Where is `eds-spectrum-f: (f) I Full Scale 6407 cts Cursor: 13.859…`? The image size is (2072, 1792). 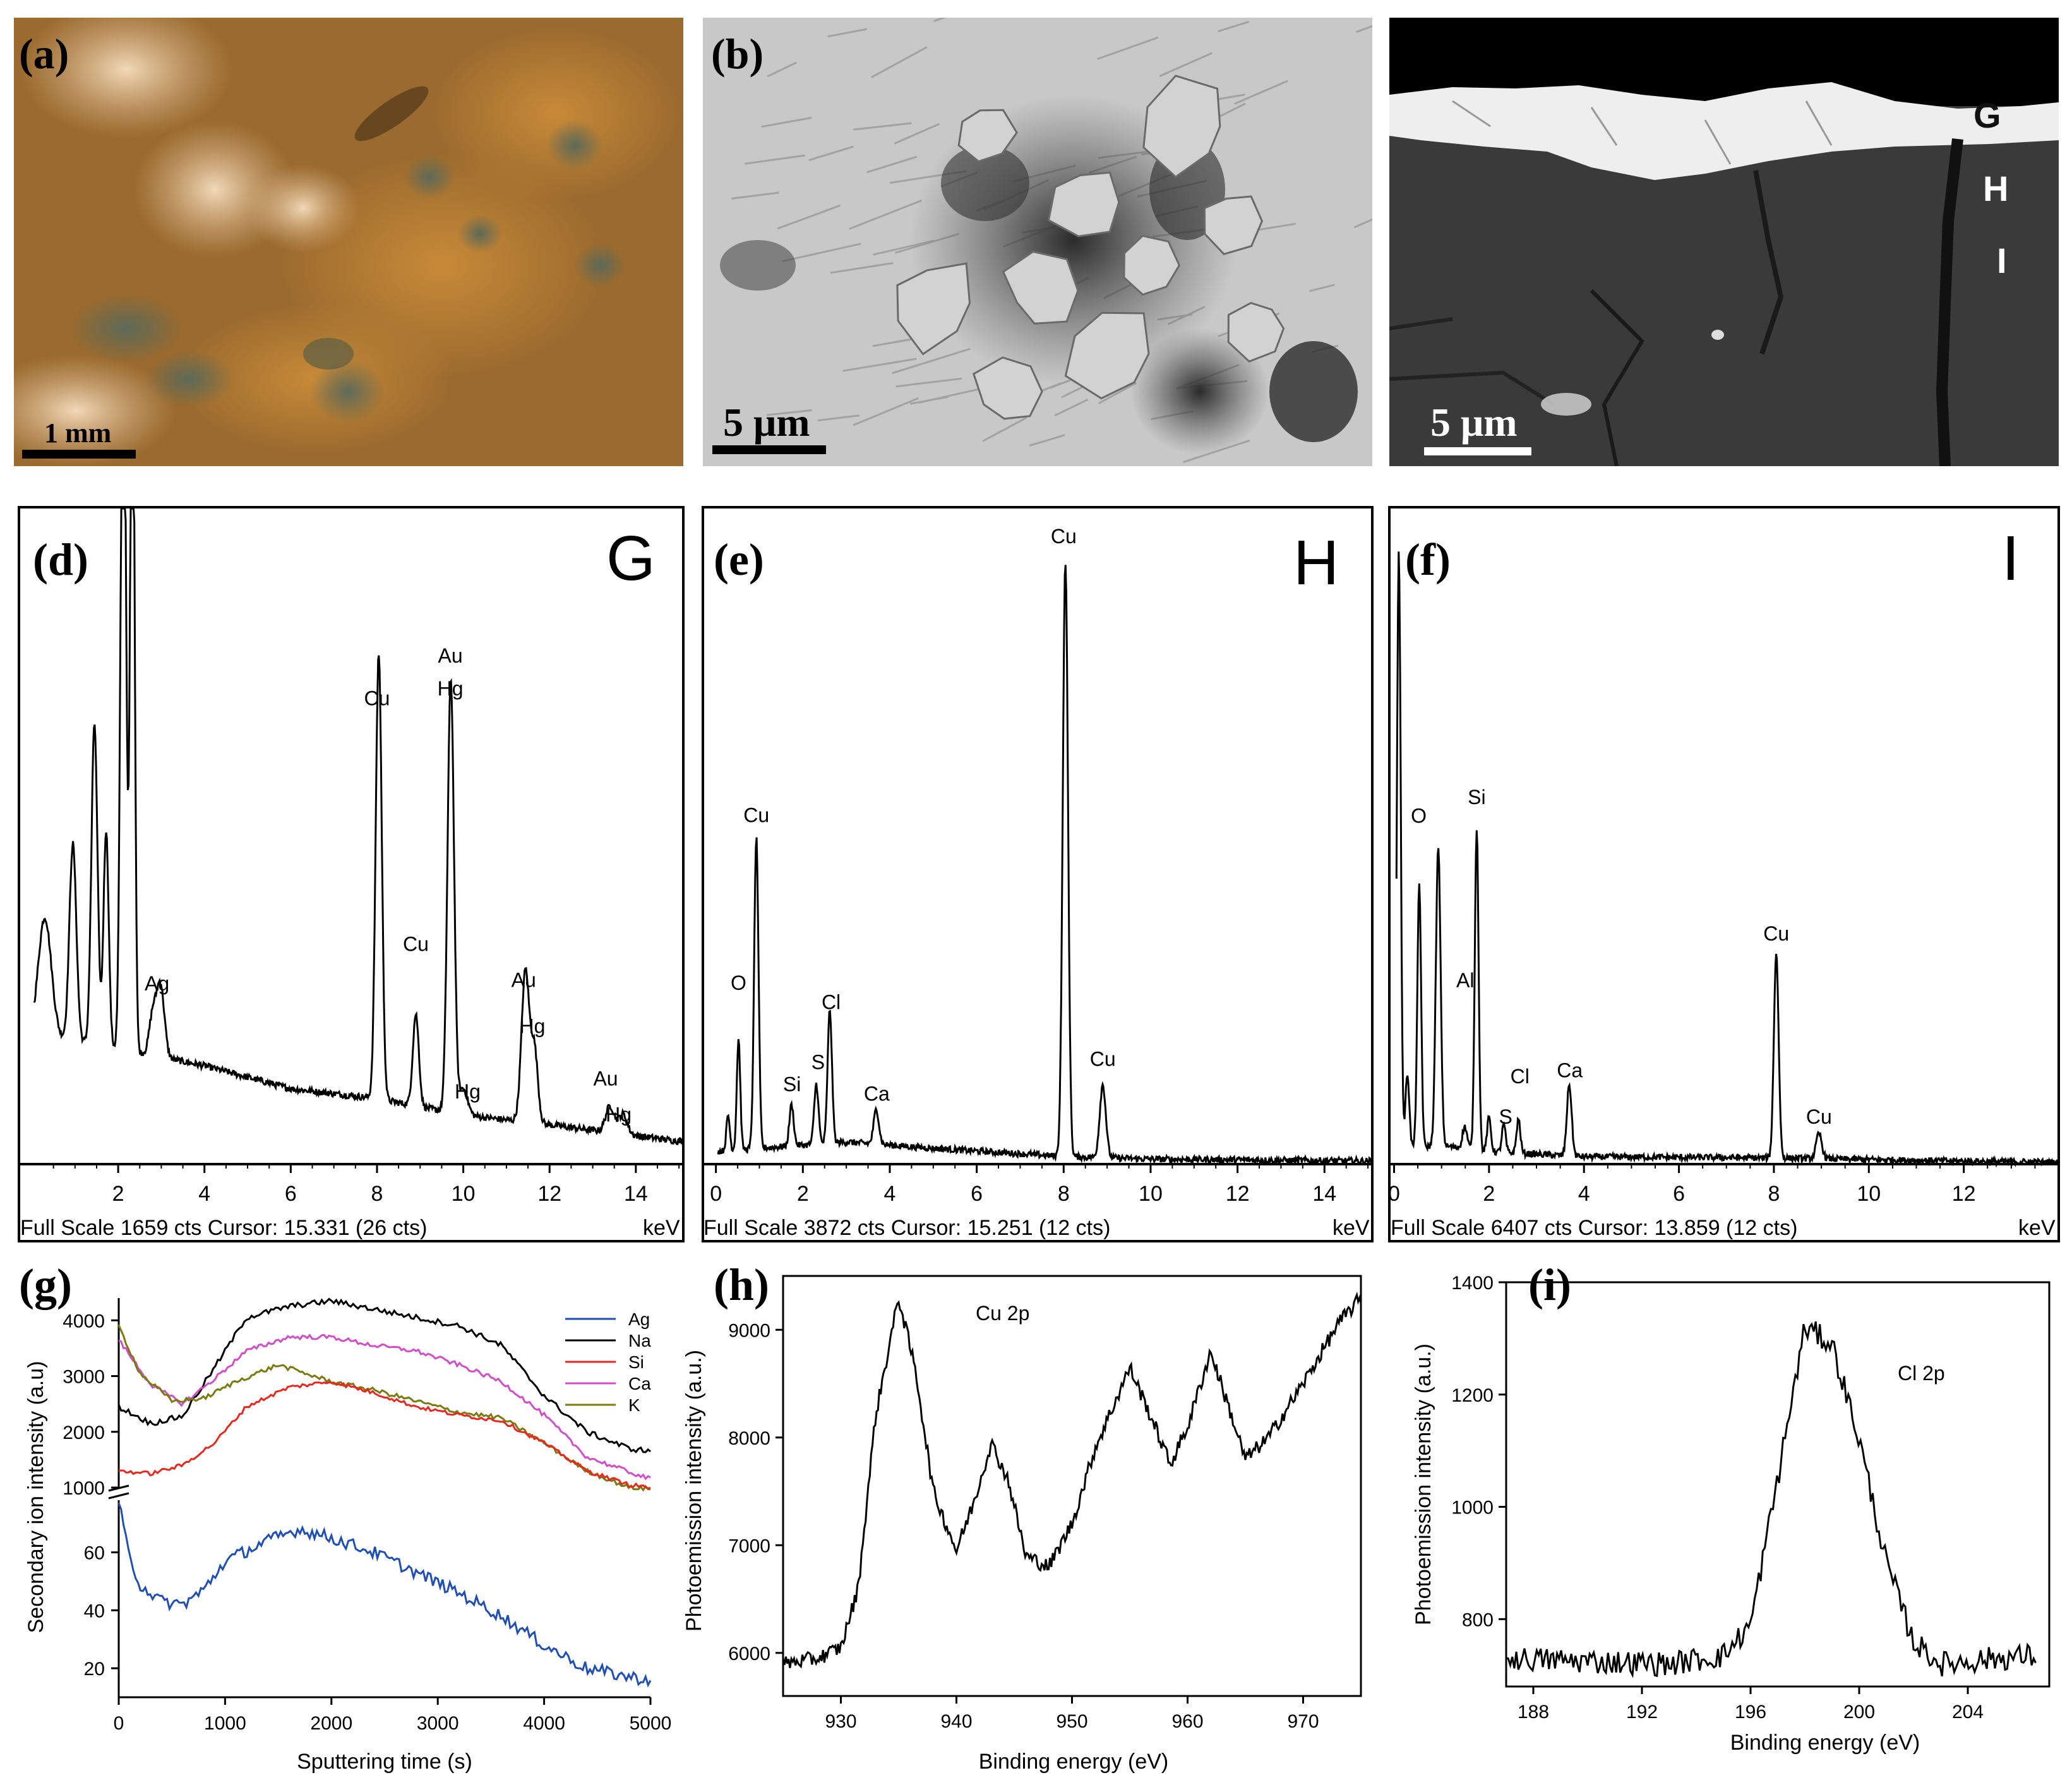
eds-spectrum-f: (f) I Full Scale 6407 cts Cursor: 13.859… is located at coordinates (1724, 874).